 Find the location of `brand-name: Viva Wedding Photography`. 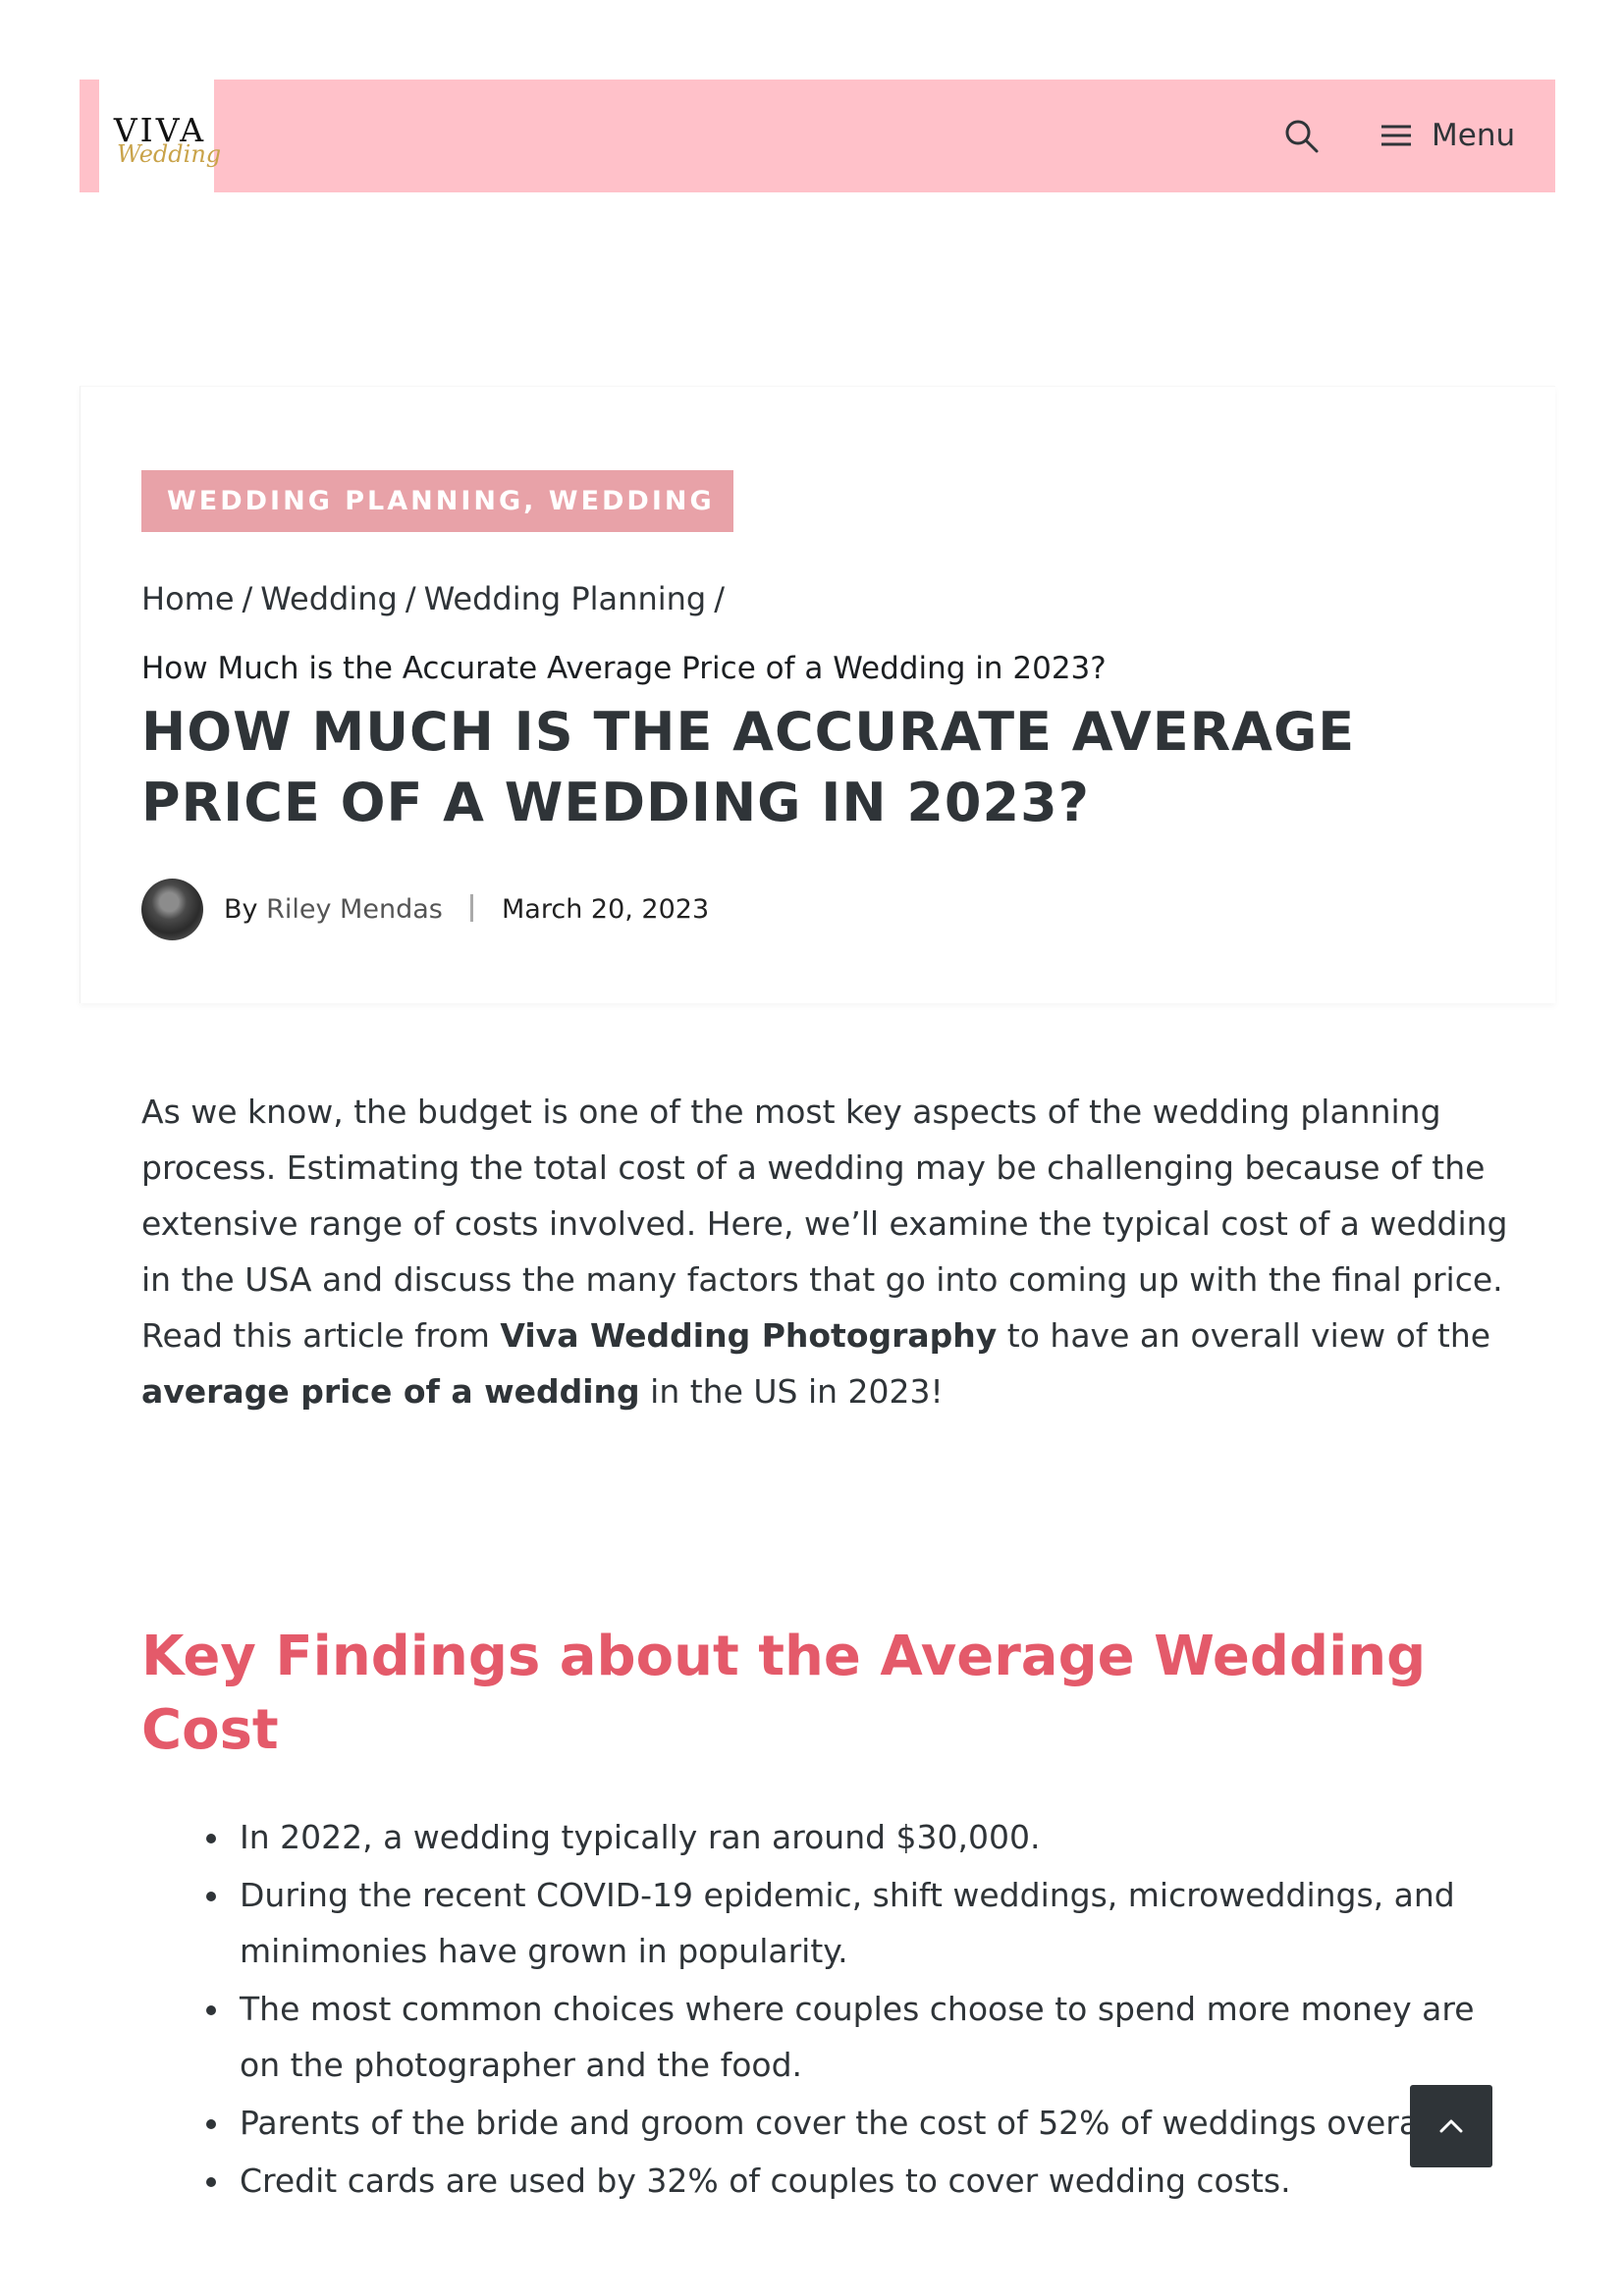

brand-name: Viva Wedding Photography is located at coordinates (749, 1336).